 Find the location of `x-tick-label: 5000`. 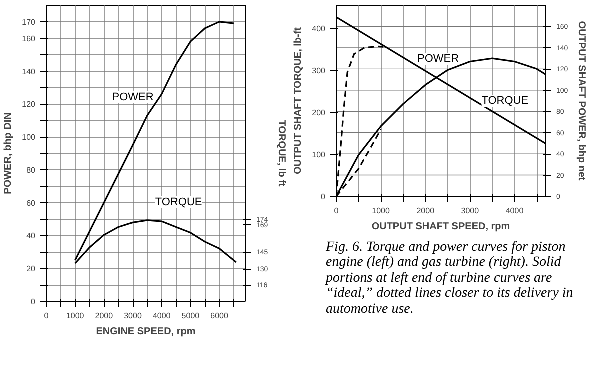

x-tick-label: 5000 is located at coordinates (191, 316).